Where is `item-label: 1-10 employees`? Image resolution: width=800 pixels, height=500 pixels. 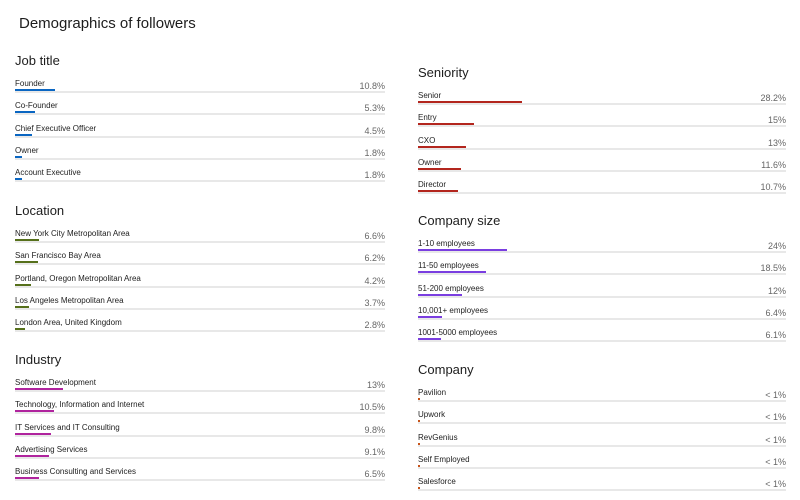
item-label: 1-10 employees is located at coordinates (446, 243).